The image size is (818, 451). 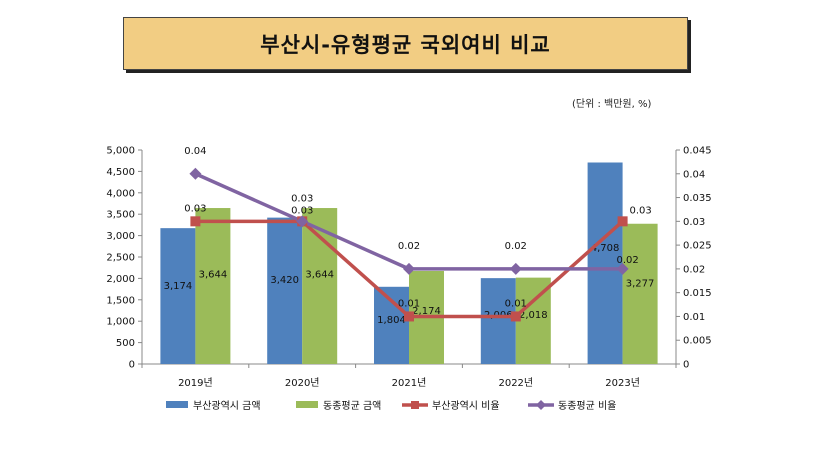 I want to click on right-axis-tick-label: 0.005, so click(x=697, y=341).